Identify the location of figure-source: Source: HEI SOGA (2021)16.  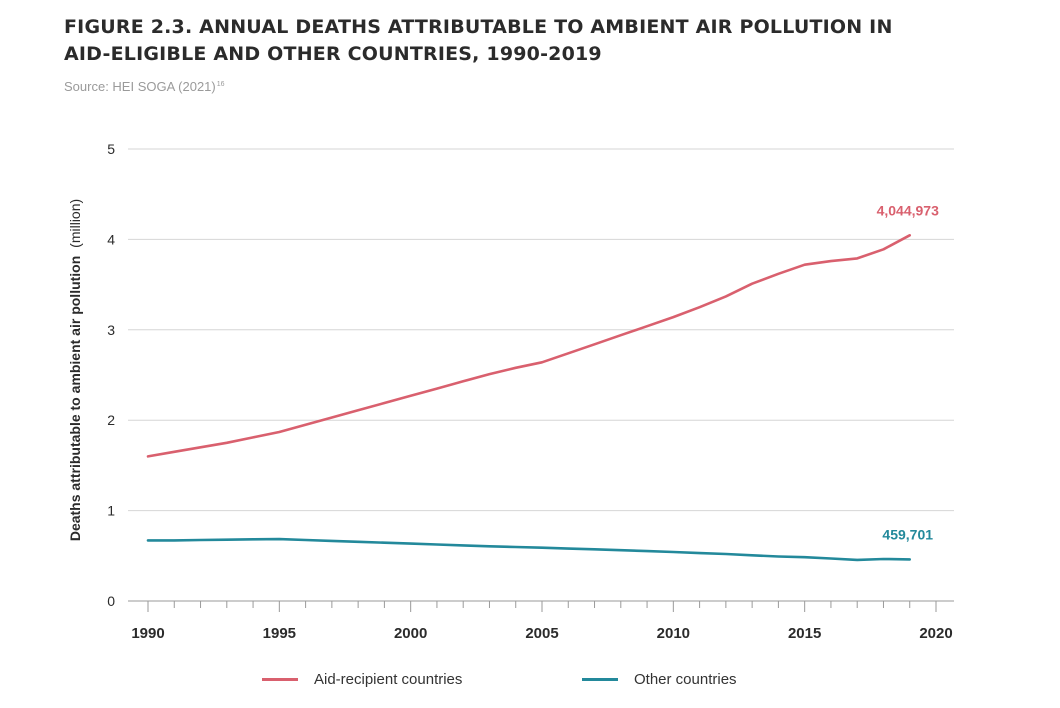
(144, 86).